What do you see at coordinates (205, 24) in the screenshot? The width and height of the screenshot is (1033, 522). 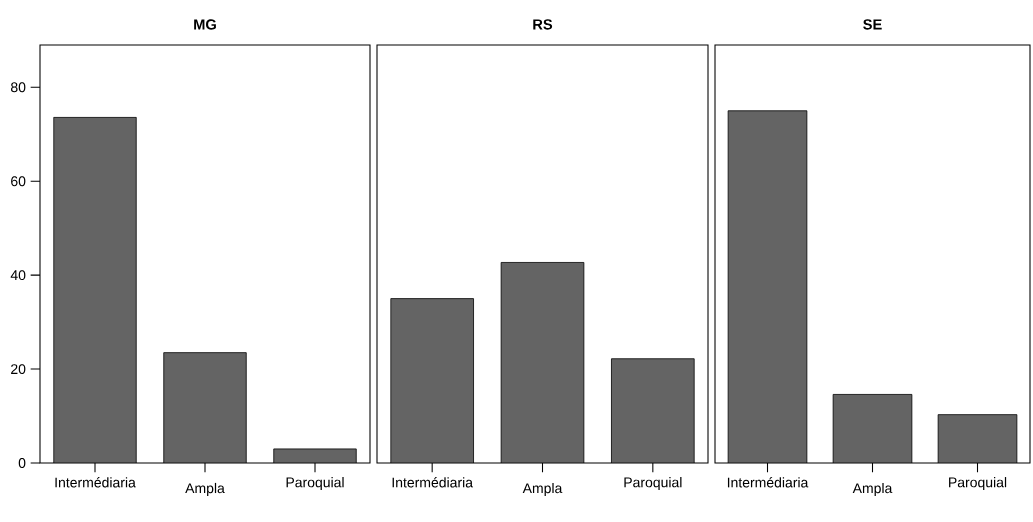 I see `chart-title: MG` at bounding box center [205, 24].